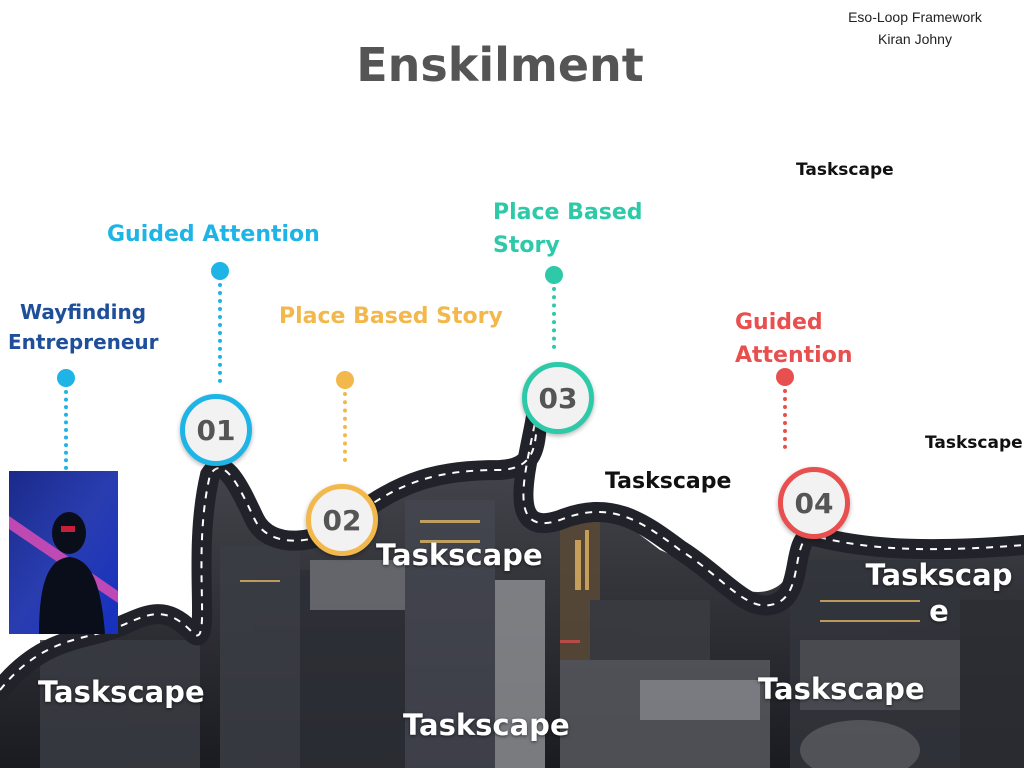 Image resolution: width=1024 pixels, height=768 pixels. What do you see at coordinates (939, 611) in the screenshot?
I see `taskscape-wrapped-line2: e` at bounding box center [939, 611].